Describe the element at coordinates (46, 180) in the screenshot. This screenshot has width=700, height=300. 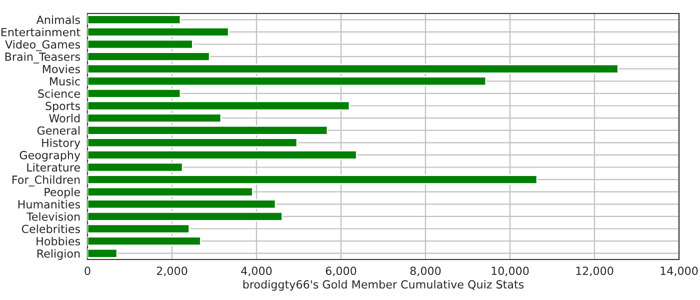
I see `y-tick-label: For_Children` at that location.